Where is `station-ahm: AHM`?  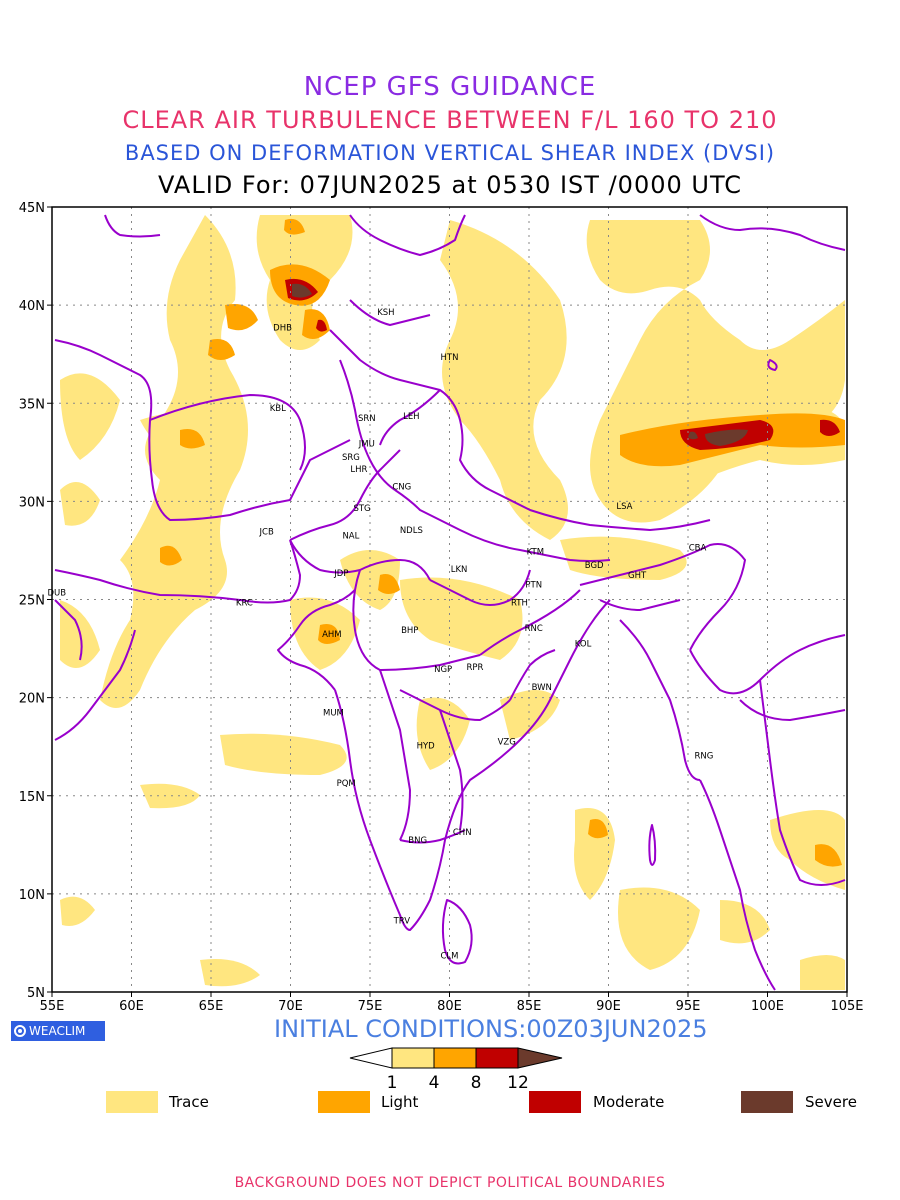 station-ahm: AHM is located at coordinates (332, 635).